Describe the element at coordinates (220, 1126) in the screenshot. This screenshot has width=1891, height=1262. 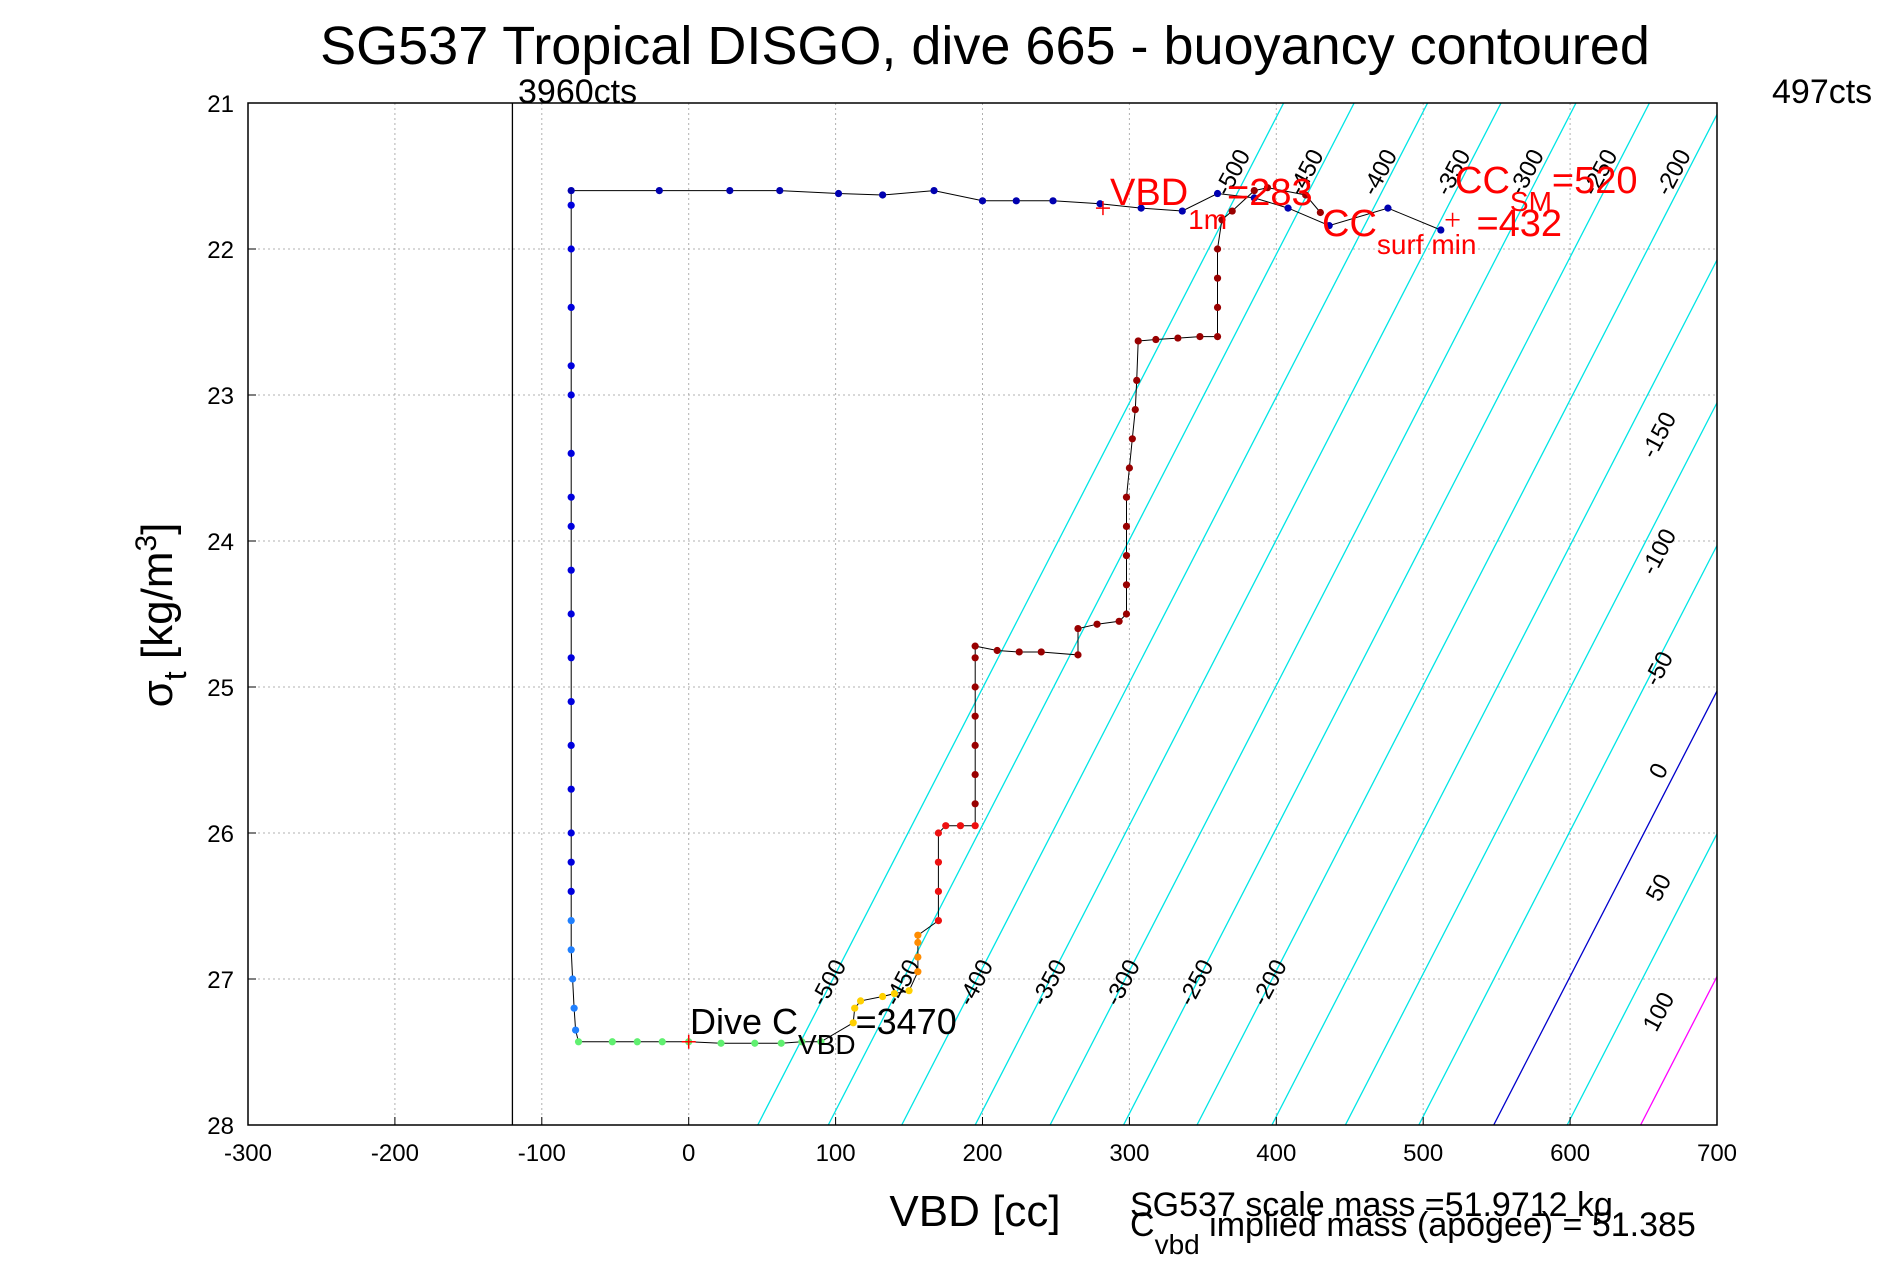
I see `y-tick-label-7: 28` at that location.